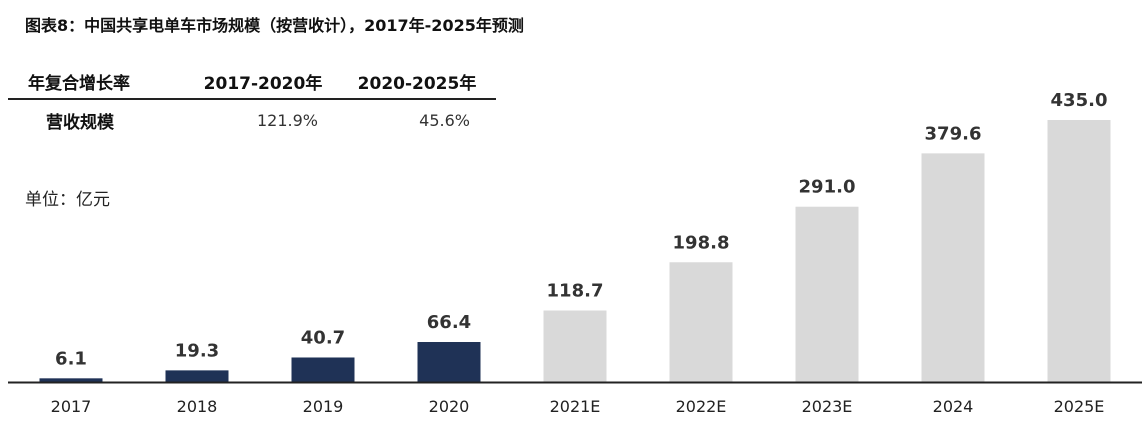 Image resolution: width=1142 pixels, height=424 pixels. What do you see at coordinates (827, 187) in the screenshot?
I see `data-label: 291.0` at bounding box center [827, 187].